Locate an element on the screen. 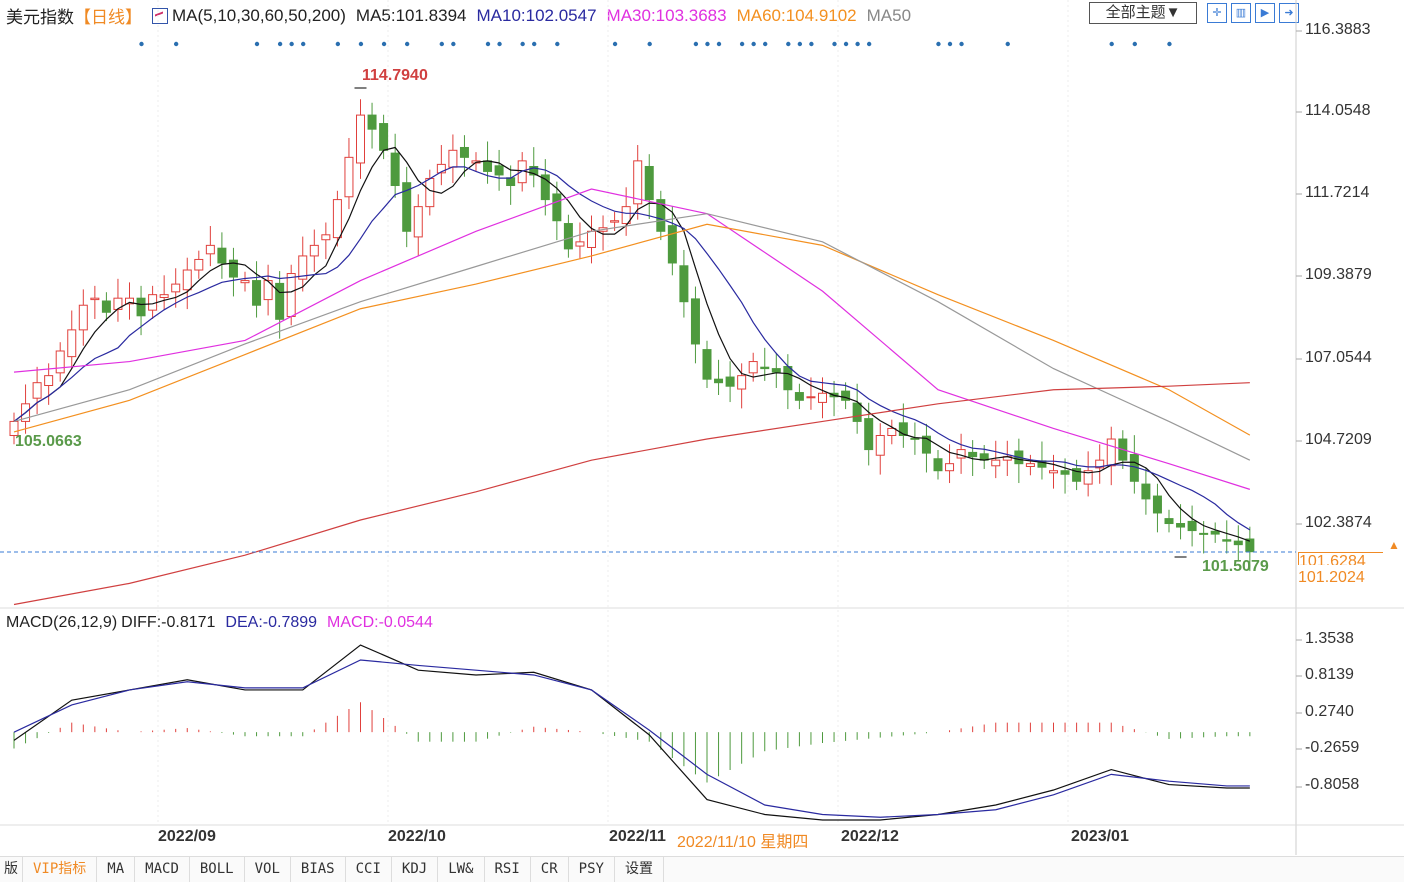 The width and height of the screenshot is (1404, 883). theme-dropdown: 全部主题▼ is located at coordinates (1143, 13).